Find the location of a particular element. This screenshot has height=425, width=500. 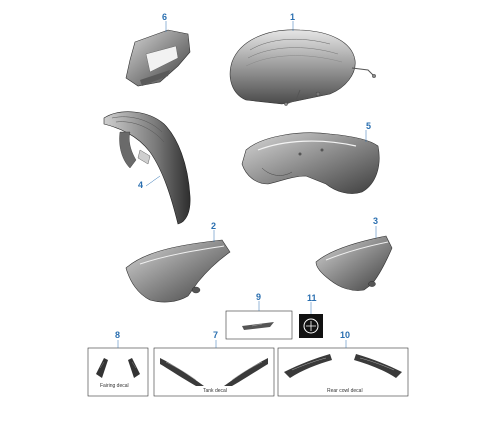

part-8-fairing-decal is located at coordinates (118, 368).